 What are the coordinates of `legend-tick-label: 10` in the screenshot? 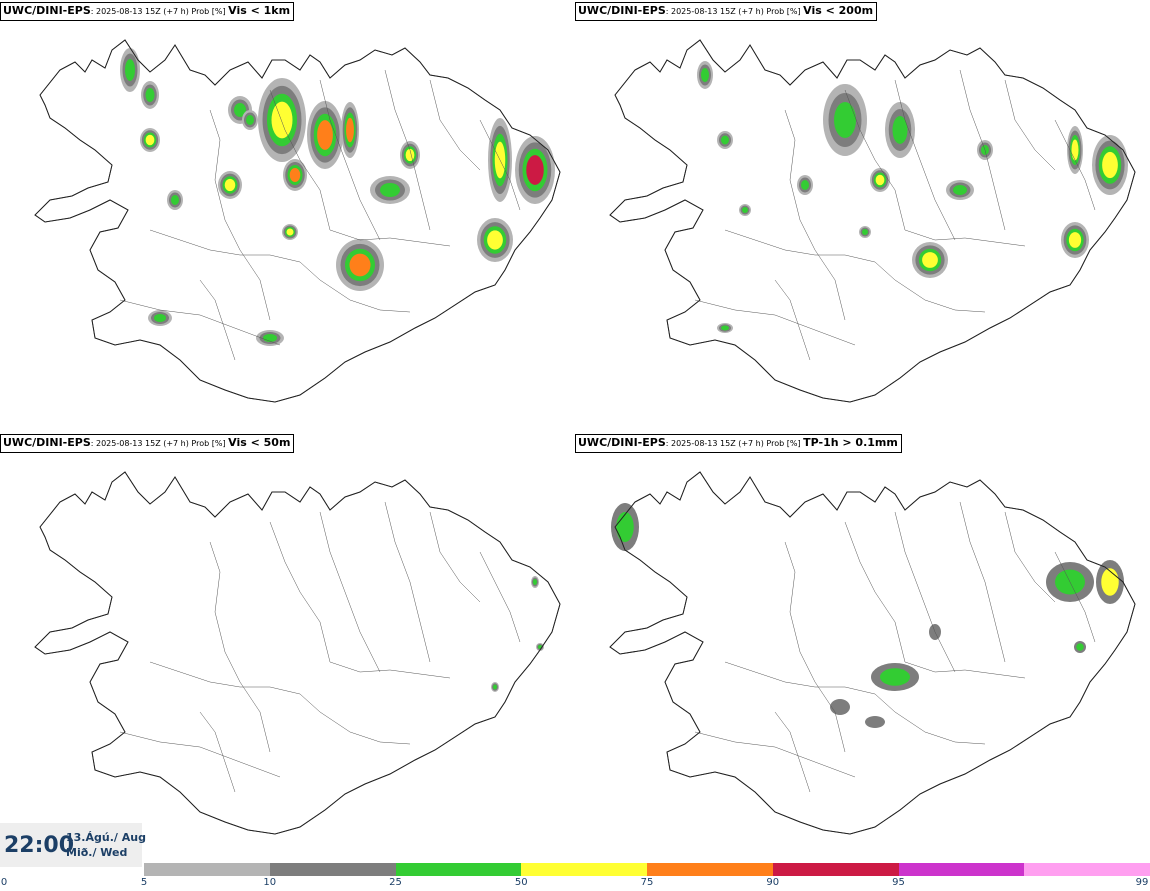 It's located at (270, 882).